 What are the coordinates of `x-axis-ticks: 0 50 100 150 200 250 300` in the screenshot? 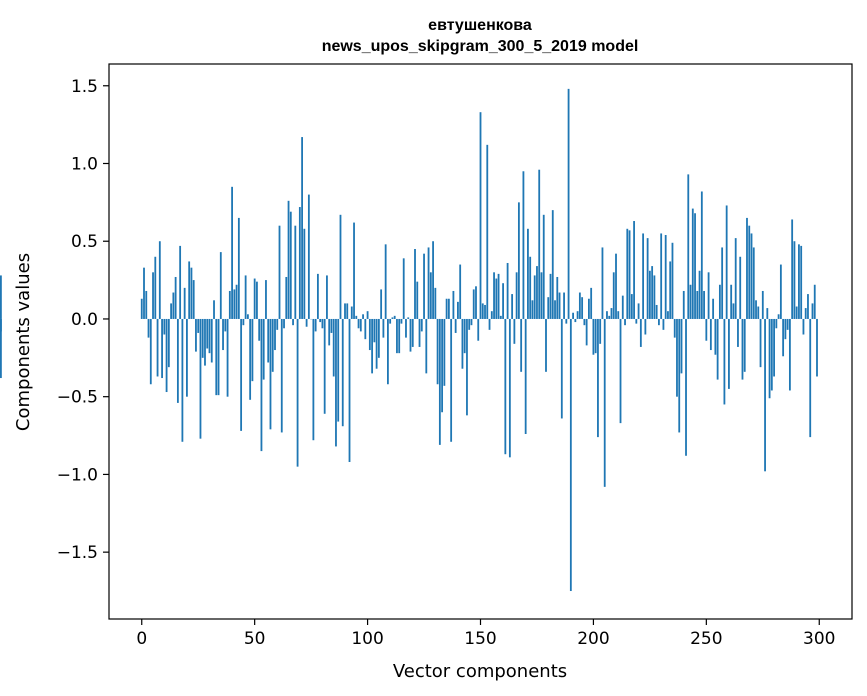 It's located at (485, 634).